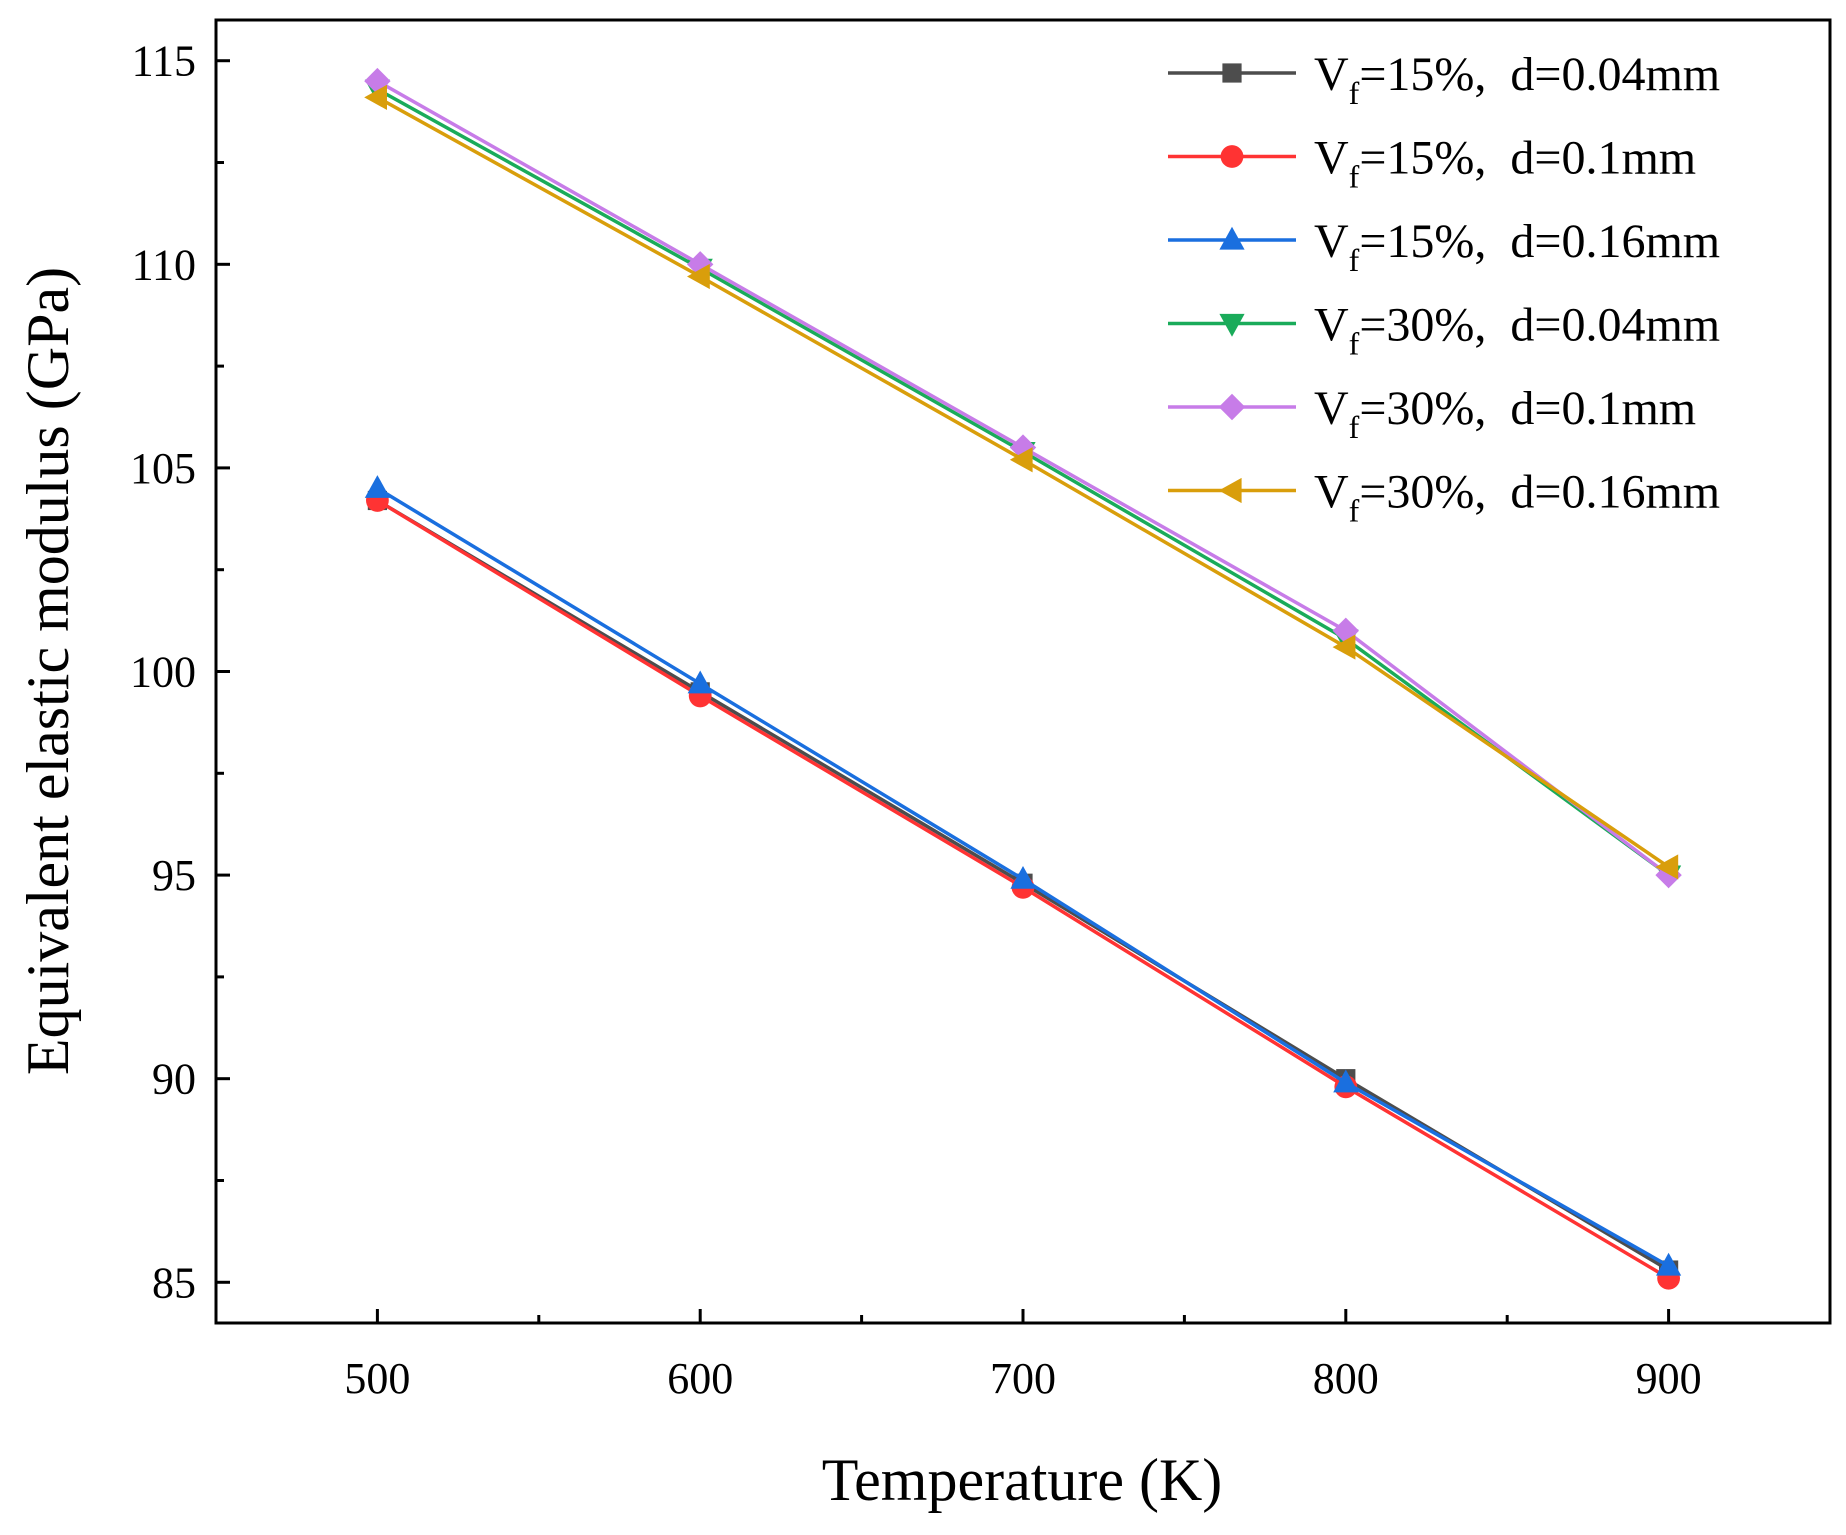 The height and width of the screenshot is (1535, 1846). What do you see at coordinates (1527, 158) in the screenshot?
I see `legend-label-rest: =15%, d=0.1mm` at bounding box center [1527, 158].